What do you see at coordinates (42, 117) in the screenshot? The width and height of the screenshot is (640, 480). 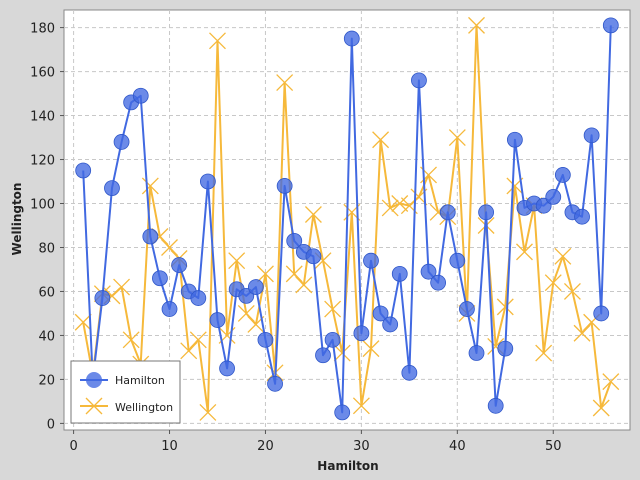 I see `y-tick-label: 140` at bounding box center [42, 117].